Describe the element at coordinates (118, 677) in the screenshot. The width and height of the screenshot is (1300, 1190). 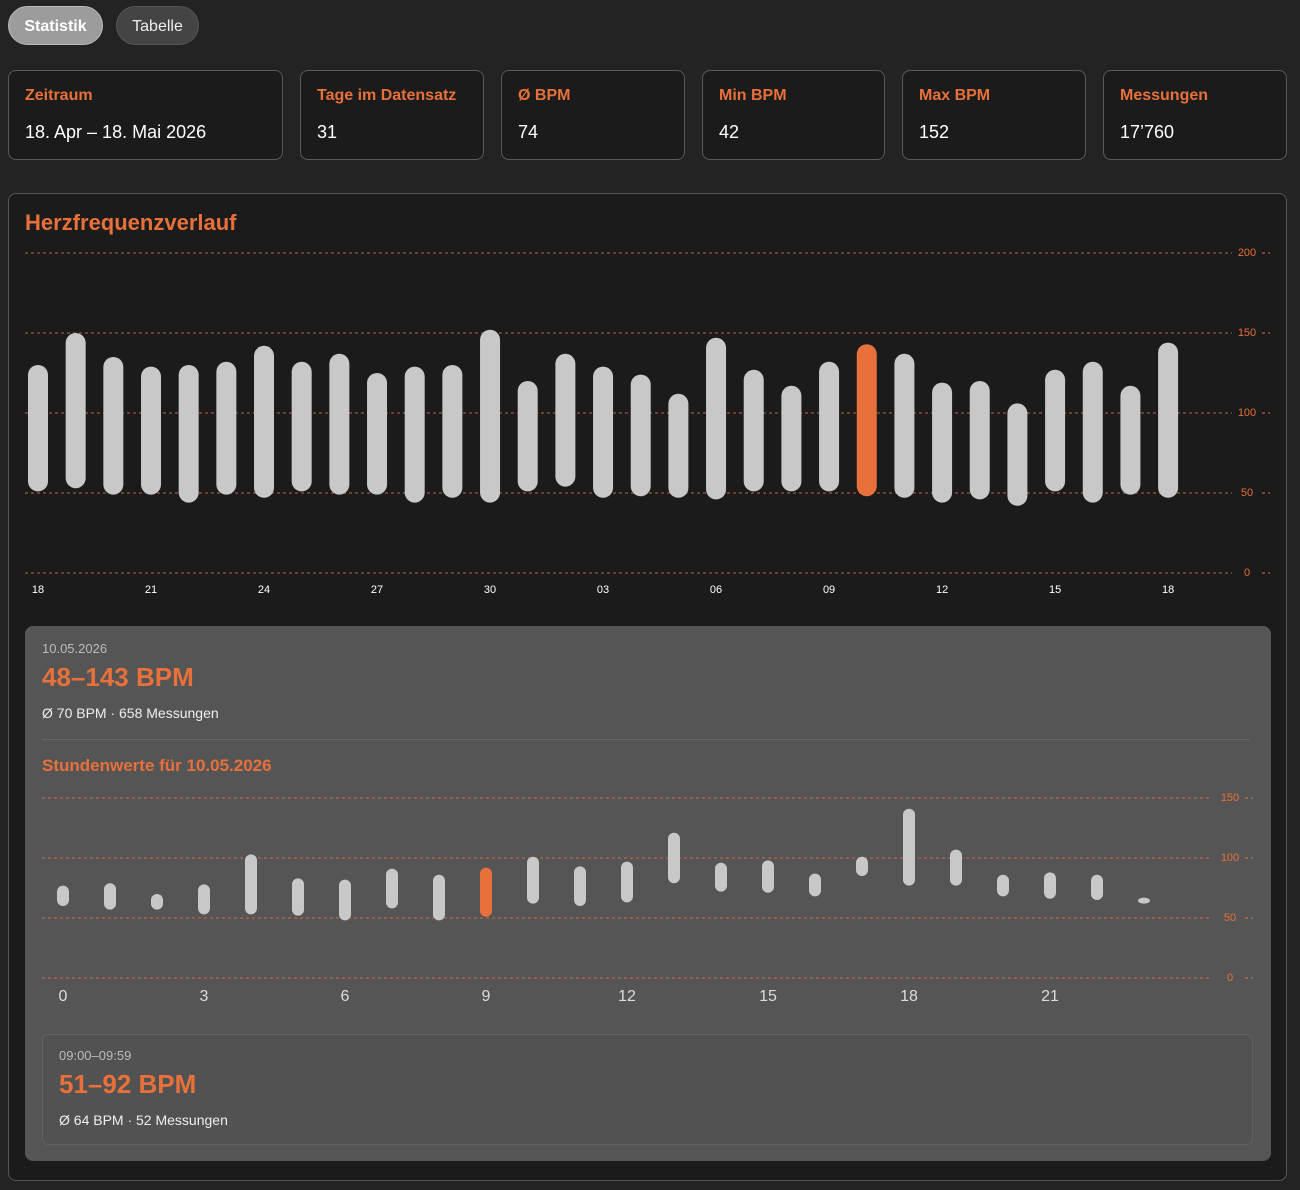
I see `day-range: 48–143 BPM` at that location.